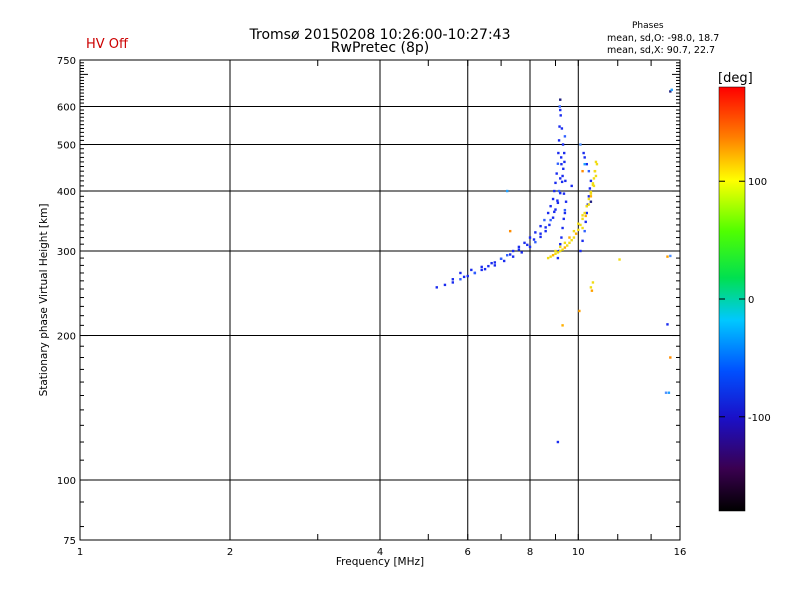 The width and height of the screenshot is (800, 600). Describe the element at coordinates (735, 78) in the screenshot. I see `colorbar-unit-label: [deg]` at that location.